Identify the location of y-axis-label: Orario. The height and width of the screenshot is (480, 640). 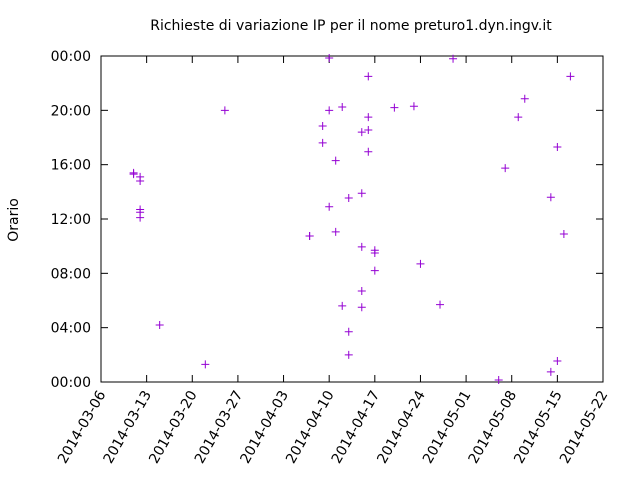
(14, 220).